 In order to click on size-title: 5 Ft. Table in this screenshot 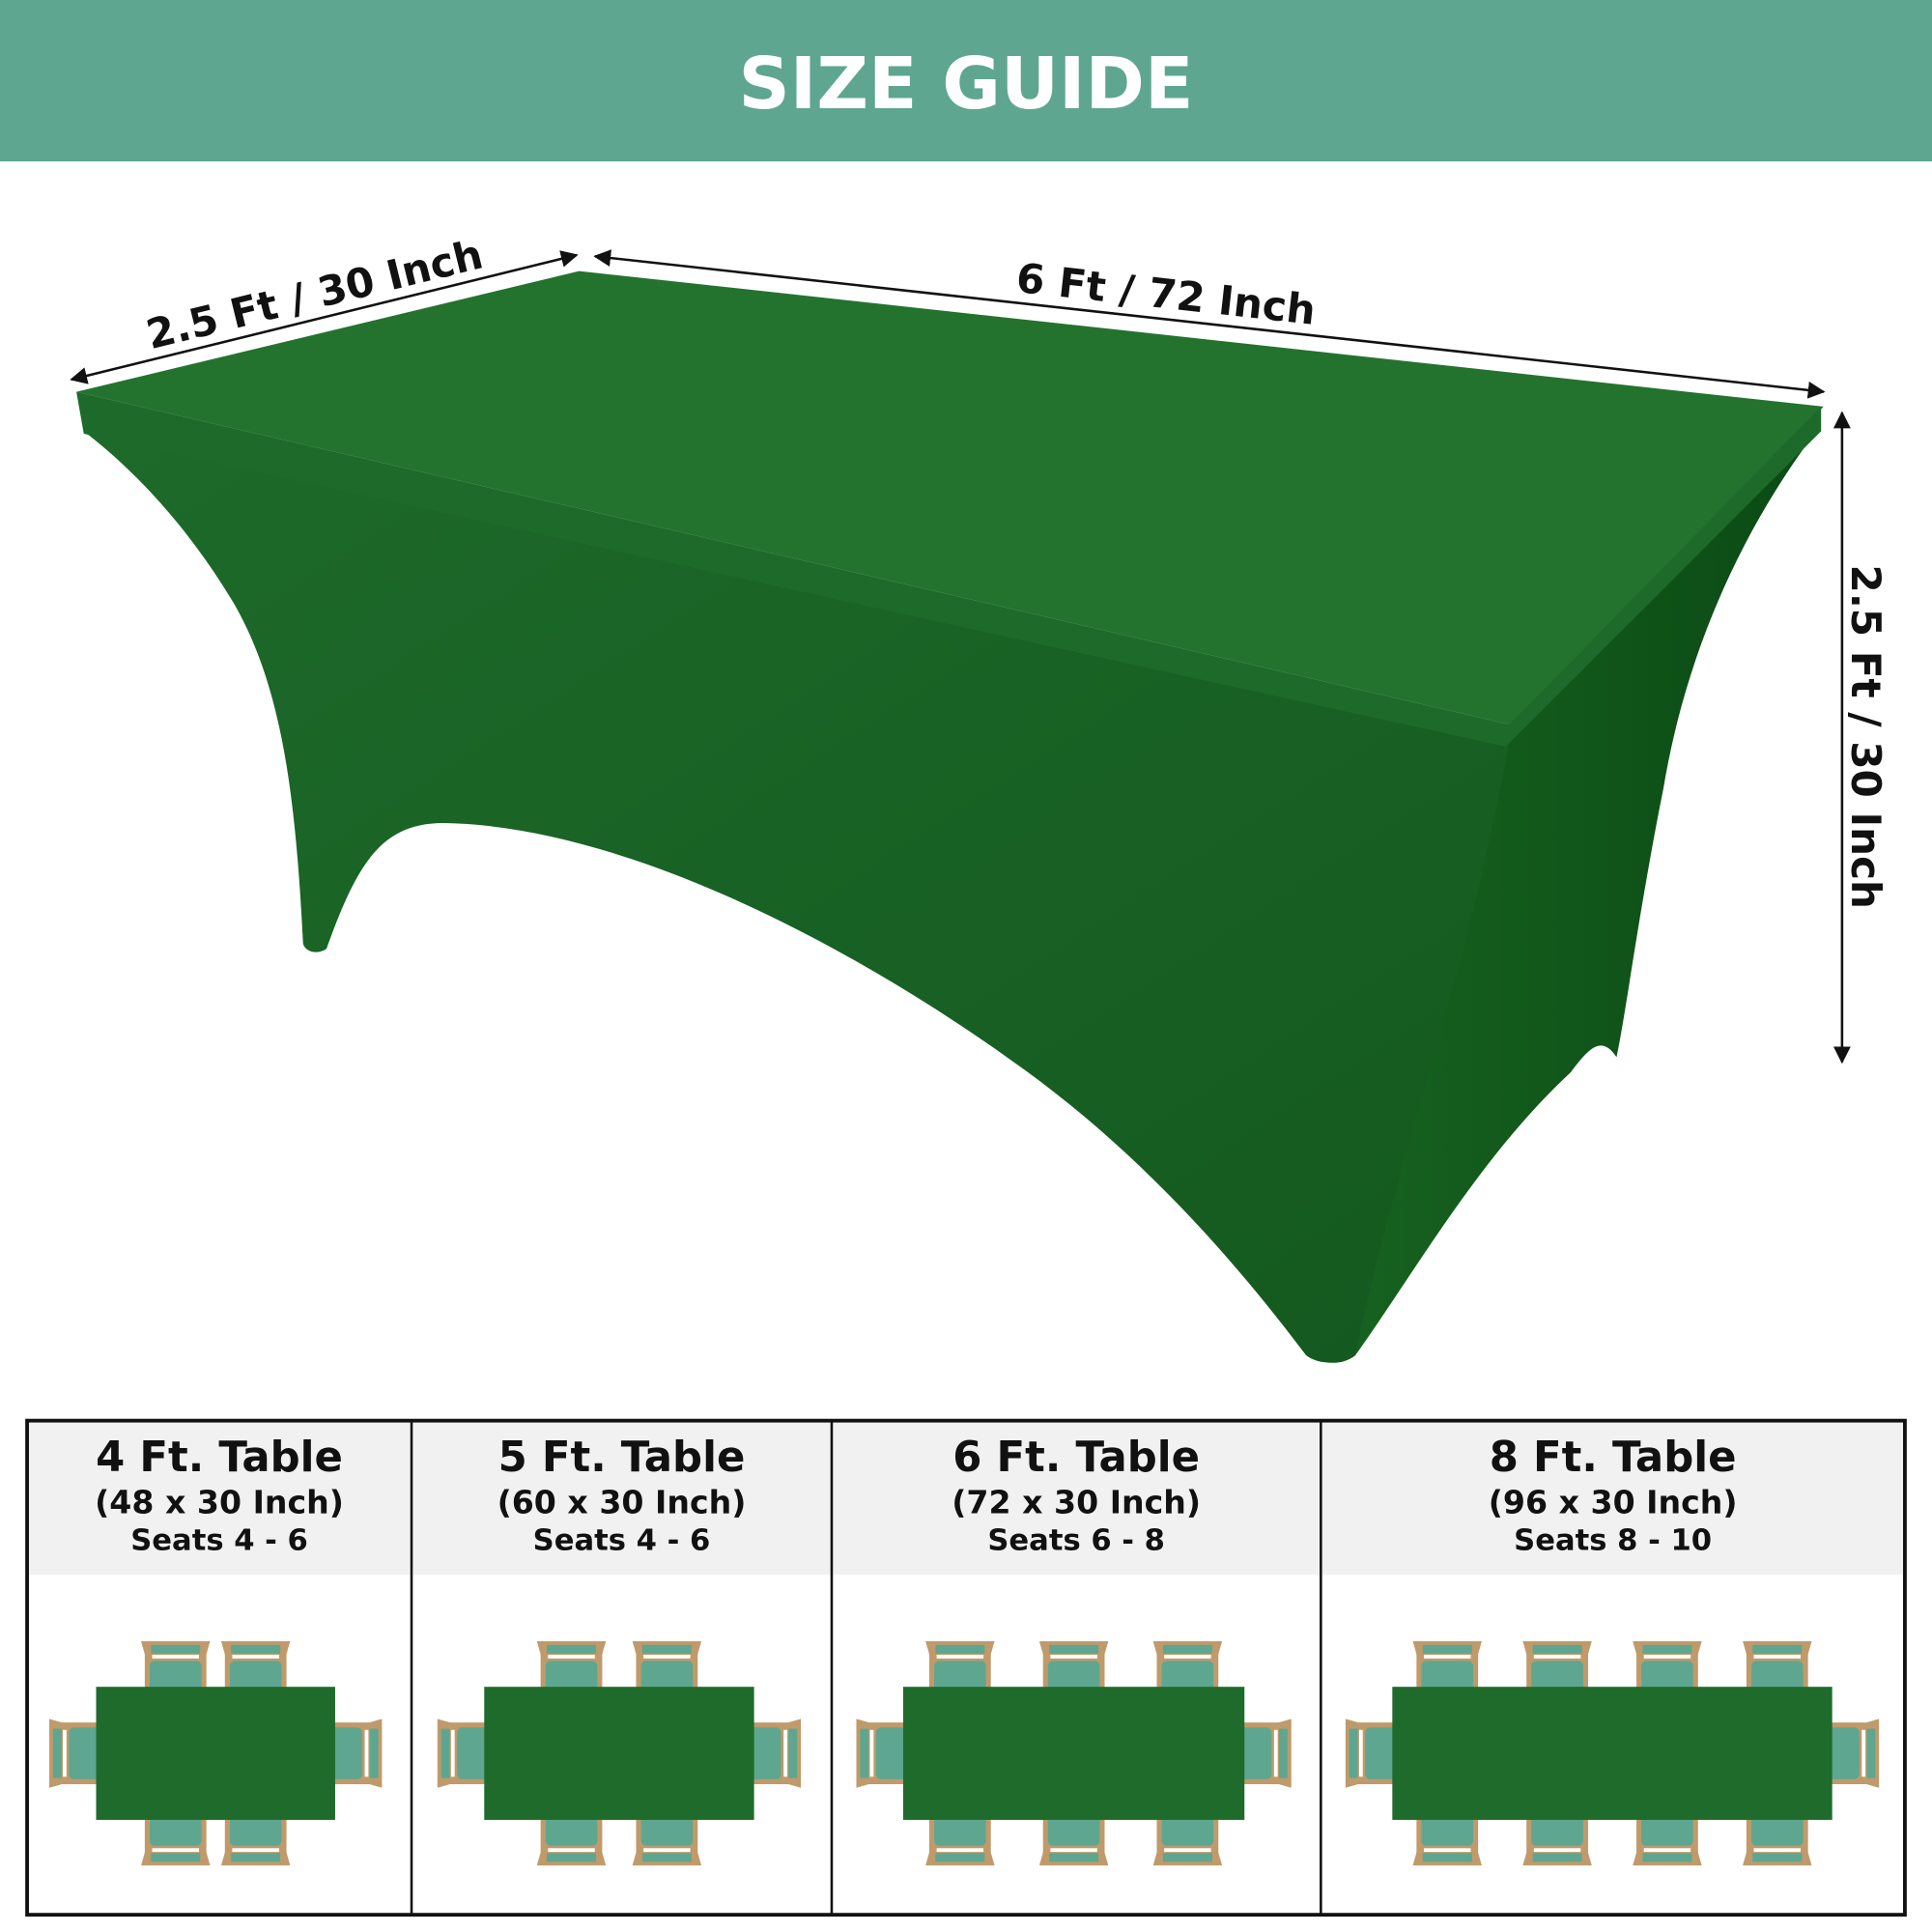, I will do `click(622, 1458)`.